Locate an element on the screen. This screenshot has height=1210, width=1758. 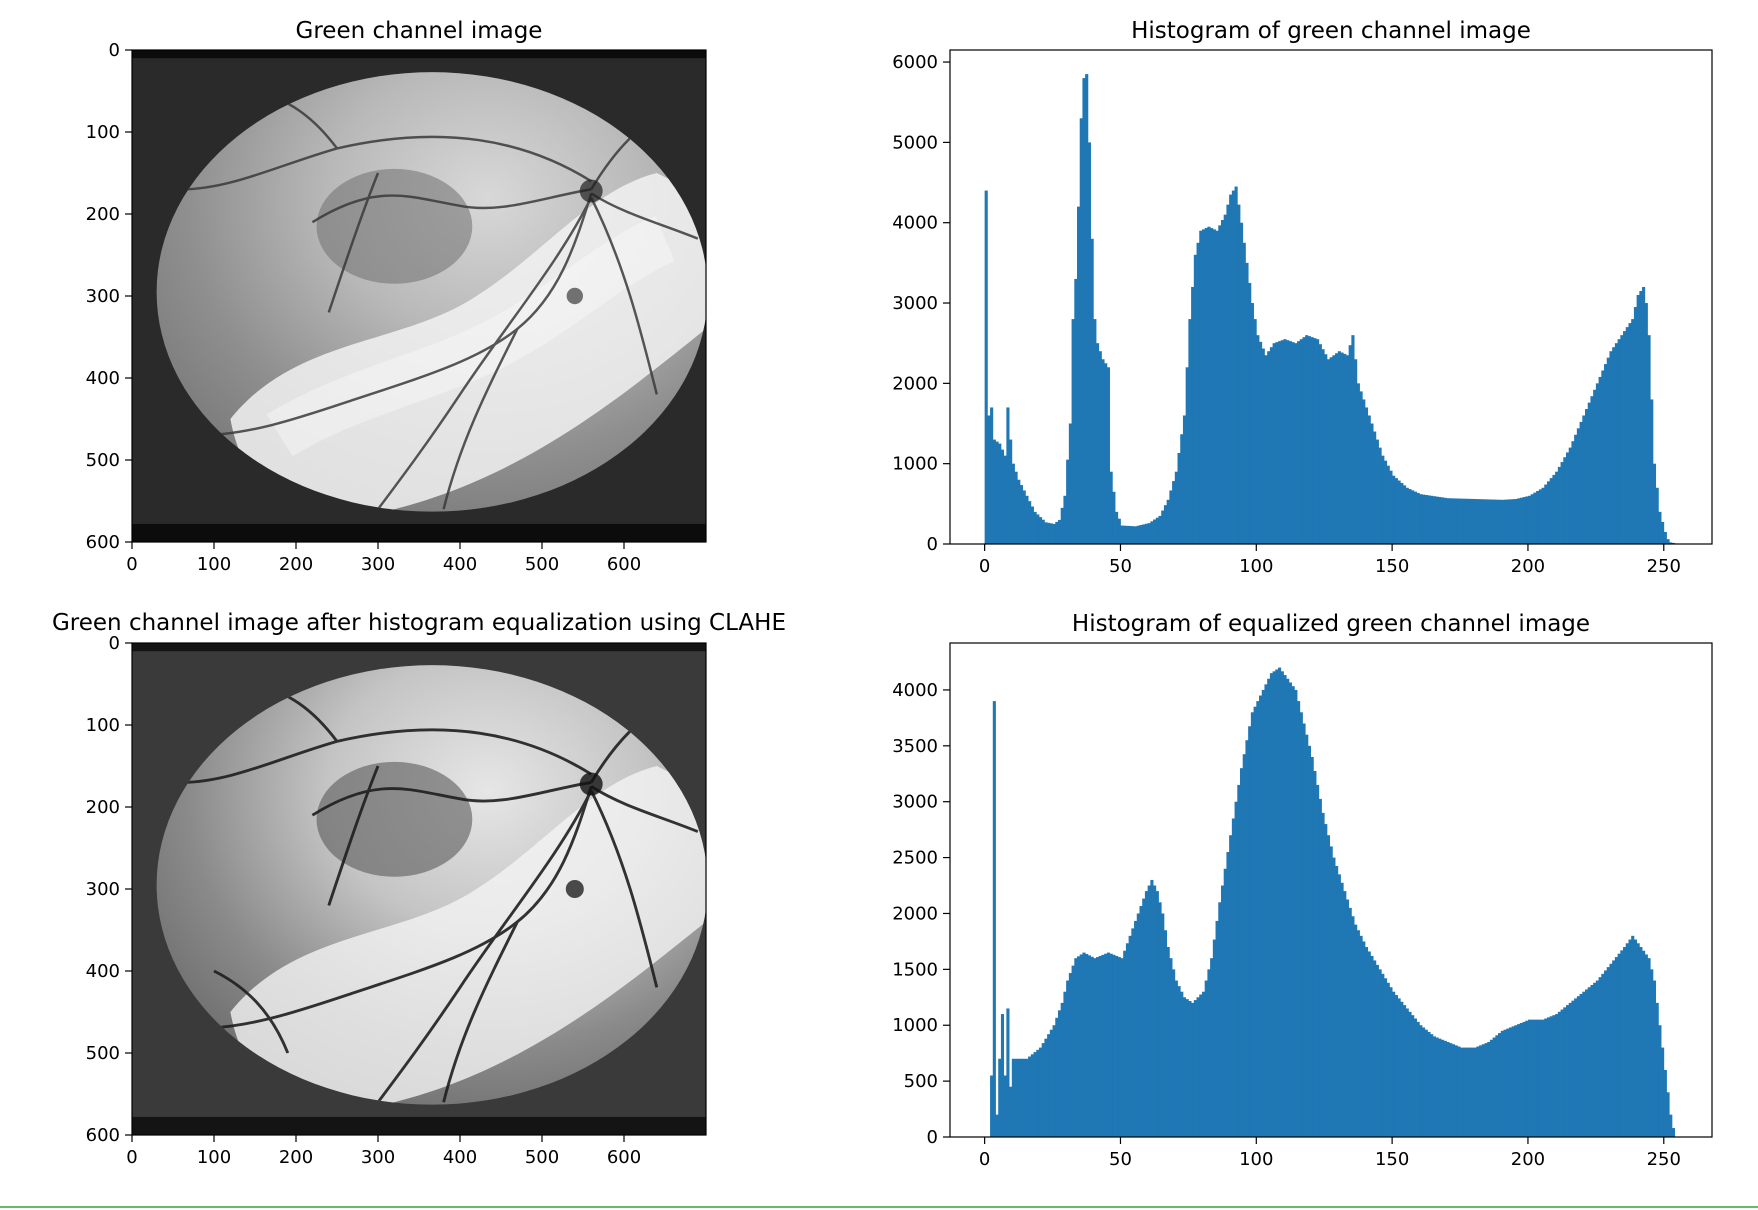
x-axis: 0 100 200 300 400 500 600 is located at coordinates (383, 558).